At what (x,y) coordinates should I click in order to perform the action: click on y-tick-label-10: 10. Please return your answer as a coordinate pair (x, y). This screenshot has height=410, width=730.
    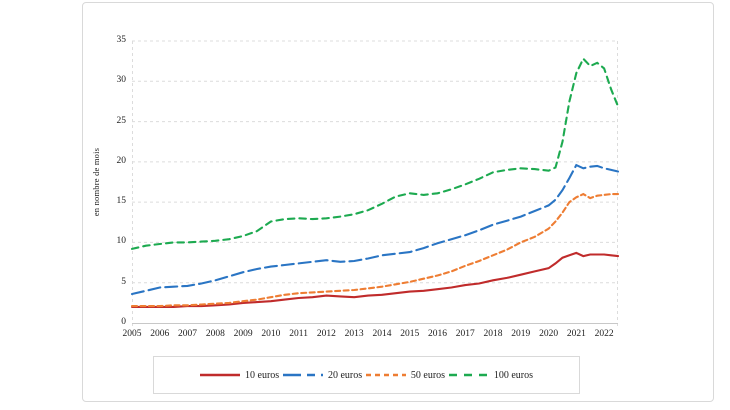
    Looking at the image, I should click on (121, 241).